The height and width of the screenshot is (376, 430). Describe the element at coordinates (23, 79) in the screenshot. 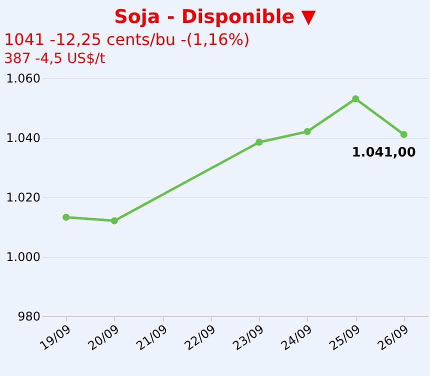

I see `y-tick-label: 1.060` at that location.